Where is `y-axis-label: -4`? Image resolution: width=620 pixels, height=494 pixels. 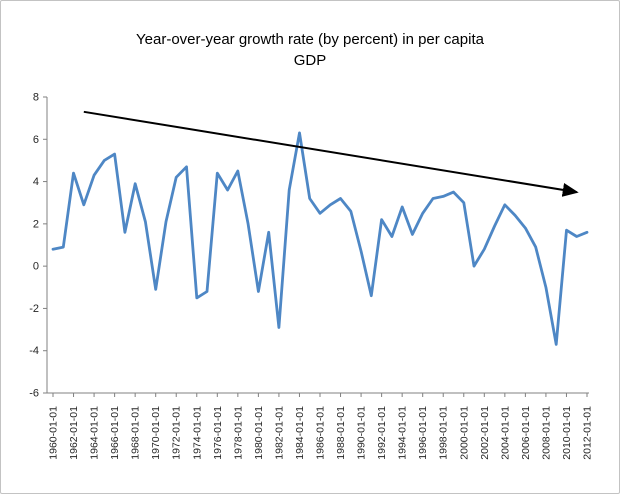
y-axis-label: -4 is located at coordinates (34, 351).